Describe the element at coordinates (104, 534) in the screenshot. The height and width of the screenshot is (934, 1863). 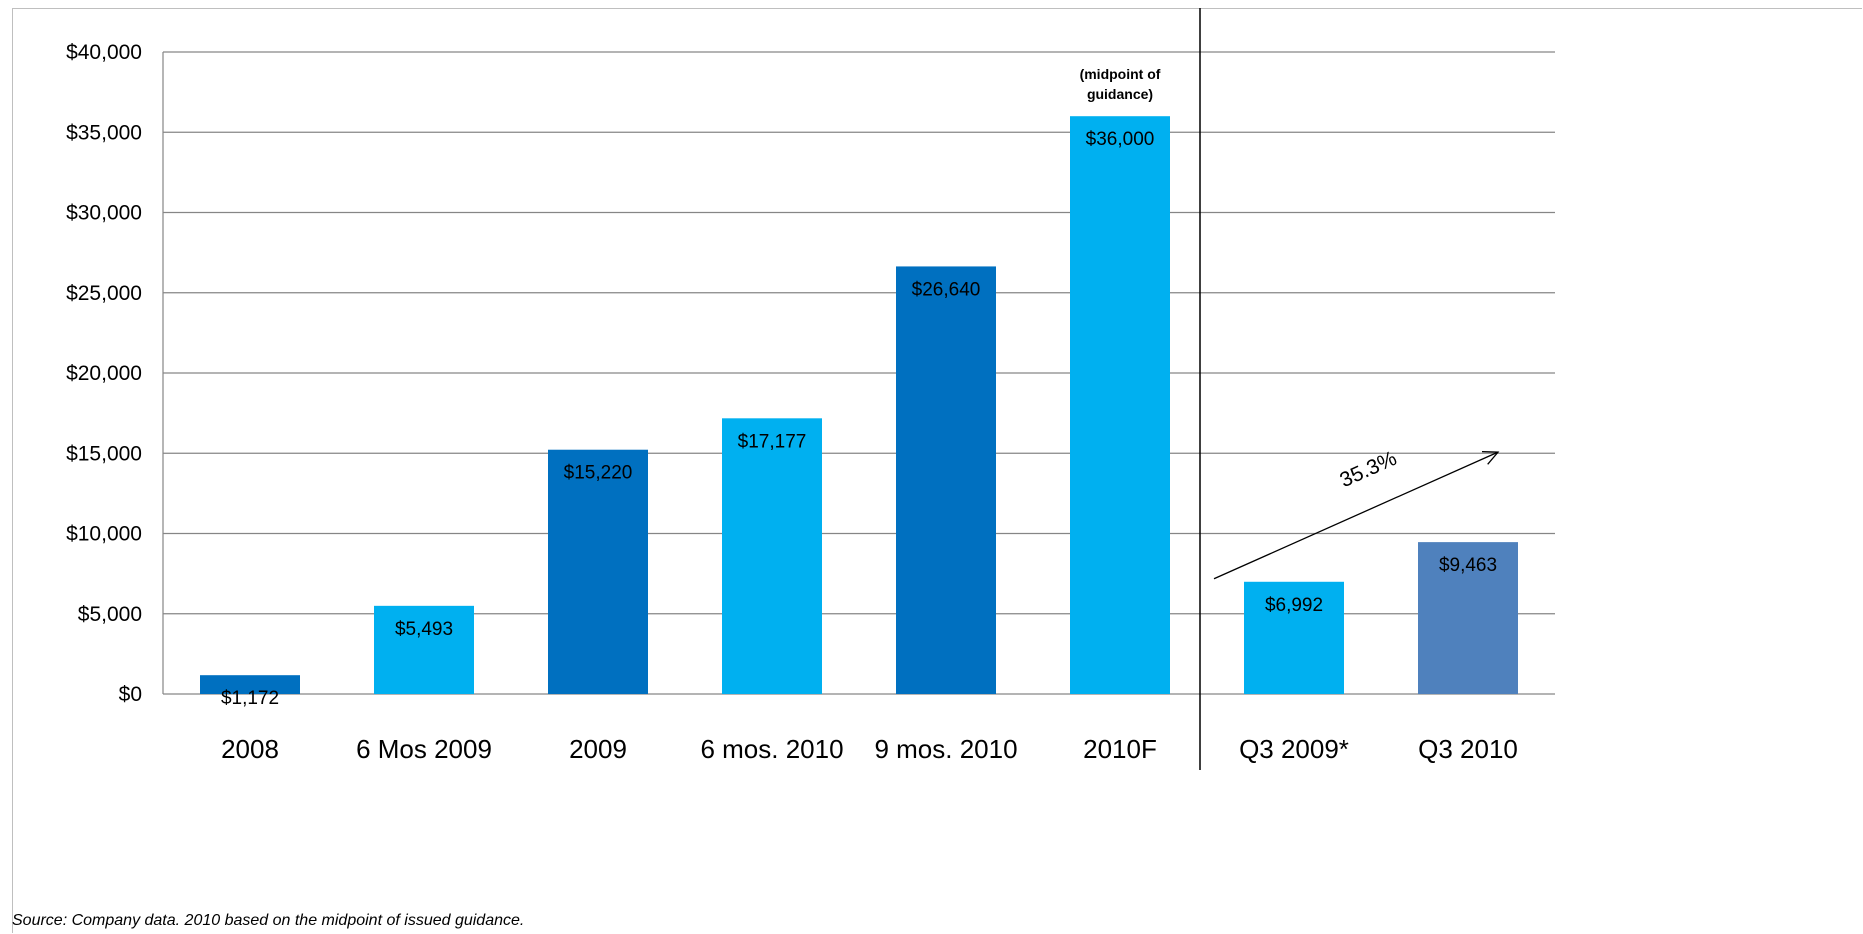
I see `y-tick-label: $10,000` at that location.